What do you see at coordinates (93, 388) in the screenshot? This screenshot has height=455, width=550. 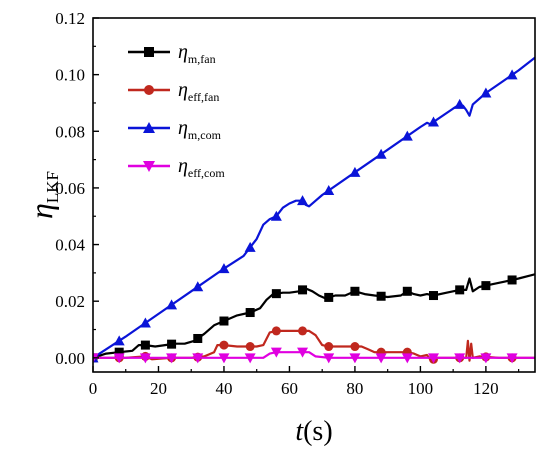 I see `x-tick-label: 0` at bounding box center [93, 388].